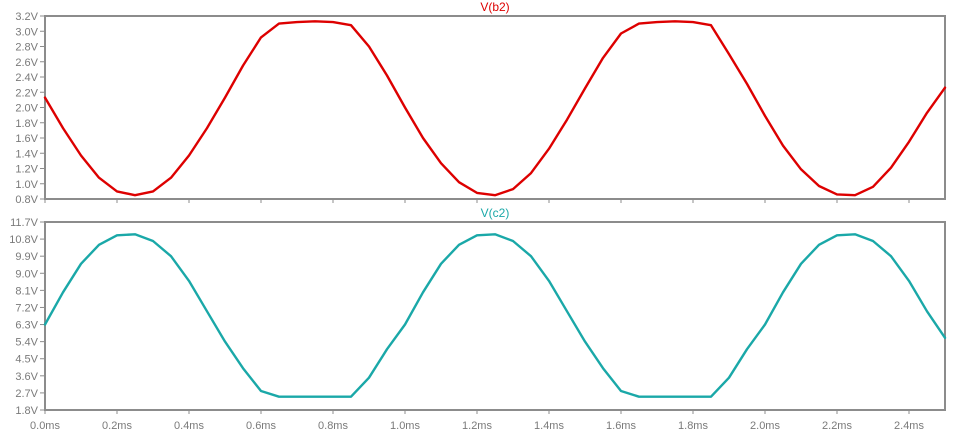 Image resolution: width=955 pixels, height=434 pixels. What do you see at coordinates (26, 63) in the screenshot?
I see `y-tick-label: 2.6V` at bounding box center [26, 63].